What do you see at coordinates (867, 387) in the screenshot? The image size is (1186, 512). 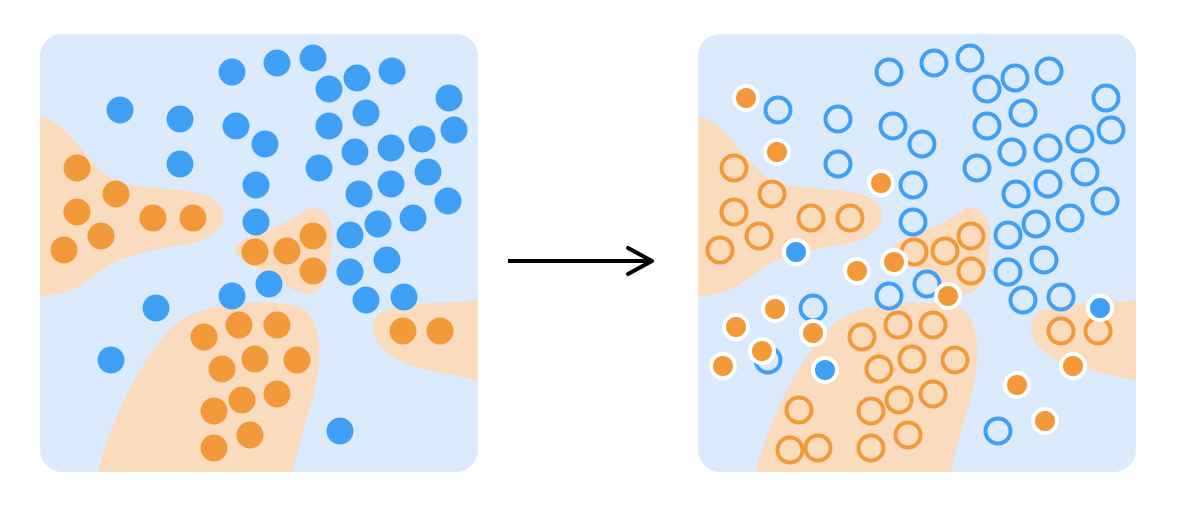 I see `right-region-south` at bounding box center [867, 387].